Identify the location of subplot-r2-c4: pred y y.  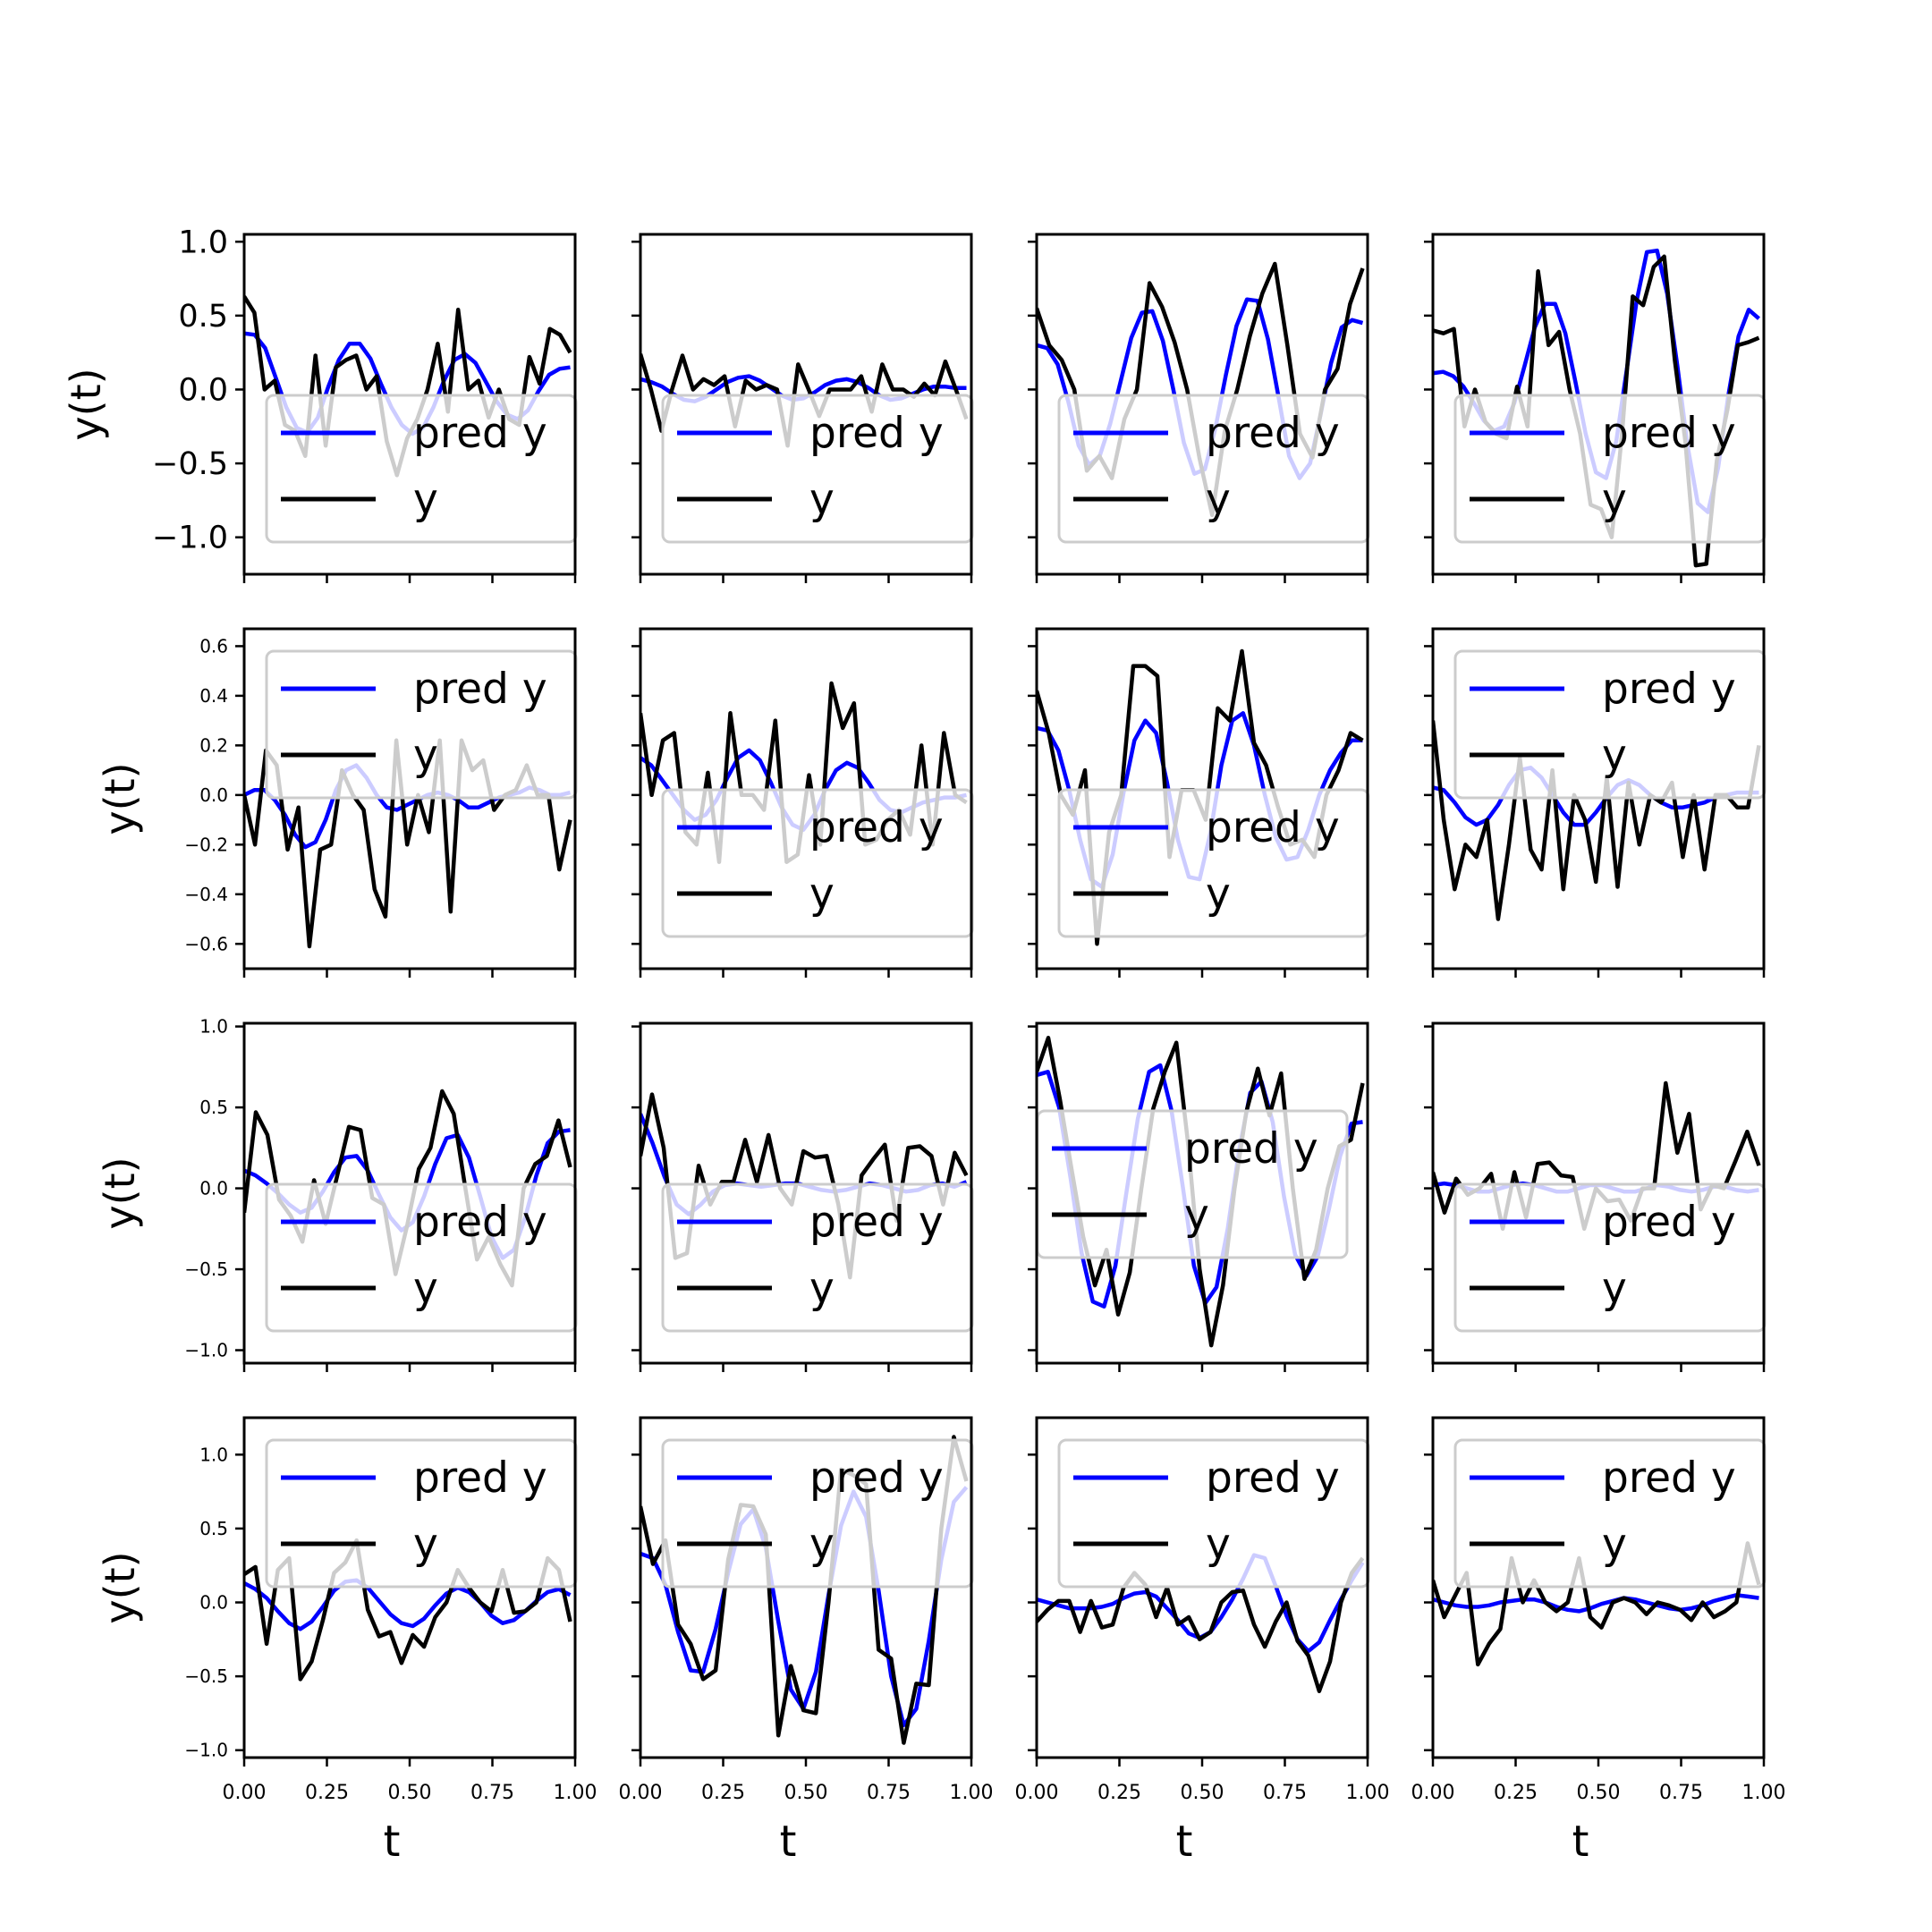
(1595, 802).